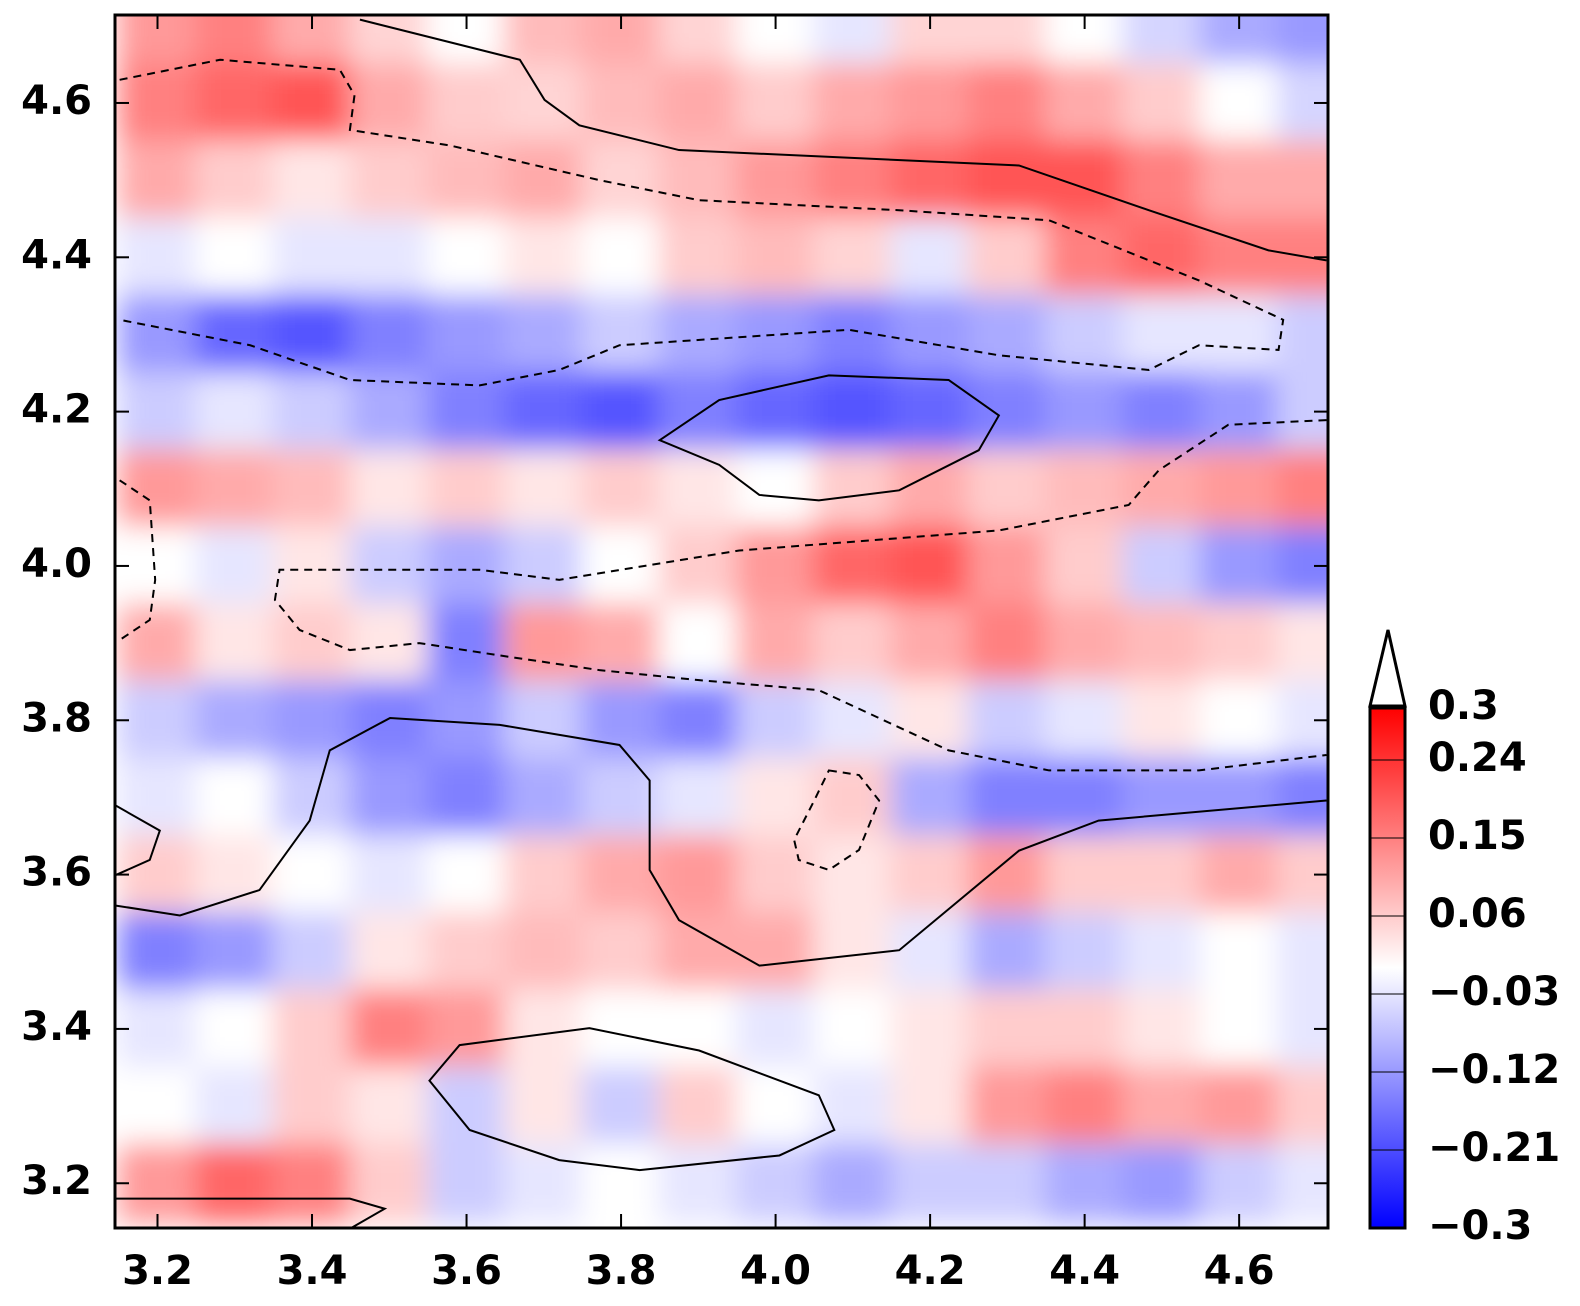  What do you see at coordinates (56, 1027) in the screenshot?
I see `y-tick-label: 3.4` at bounding box center [56, 1027].